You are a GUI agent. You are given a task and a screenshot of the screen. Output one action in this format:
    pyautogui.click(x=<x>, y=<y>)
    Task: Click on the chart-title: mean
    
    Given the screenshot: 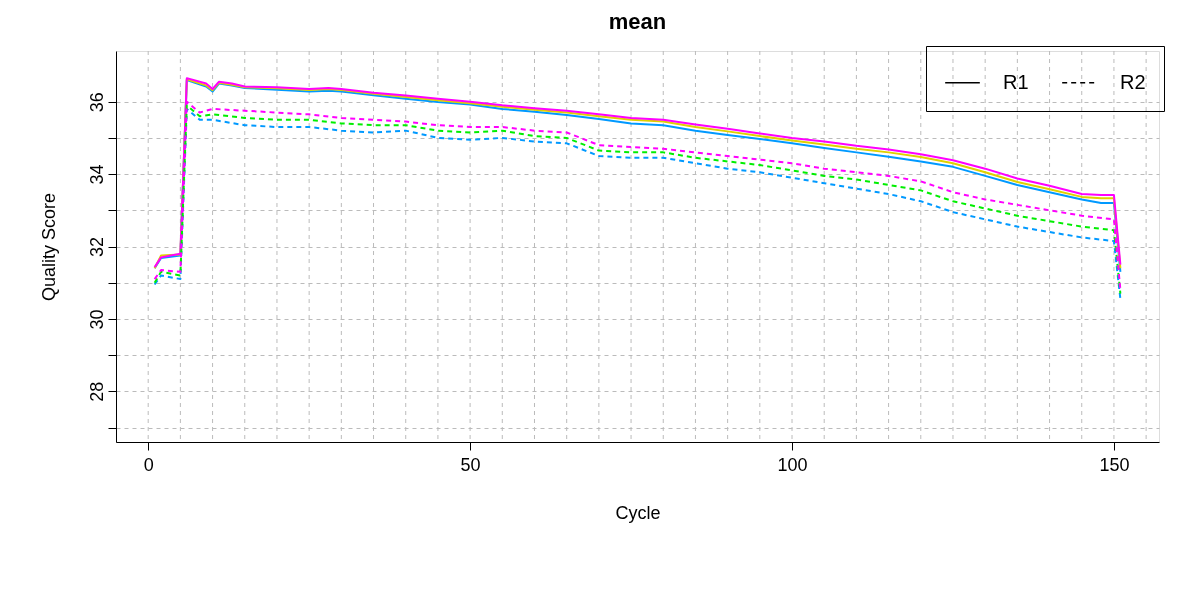 What is the action you would take?
    pyautogui.click(x=637, y=21)
    